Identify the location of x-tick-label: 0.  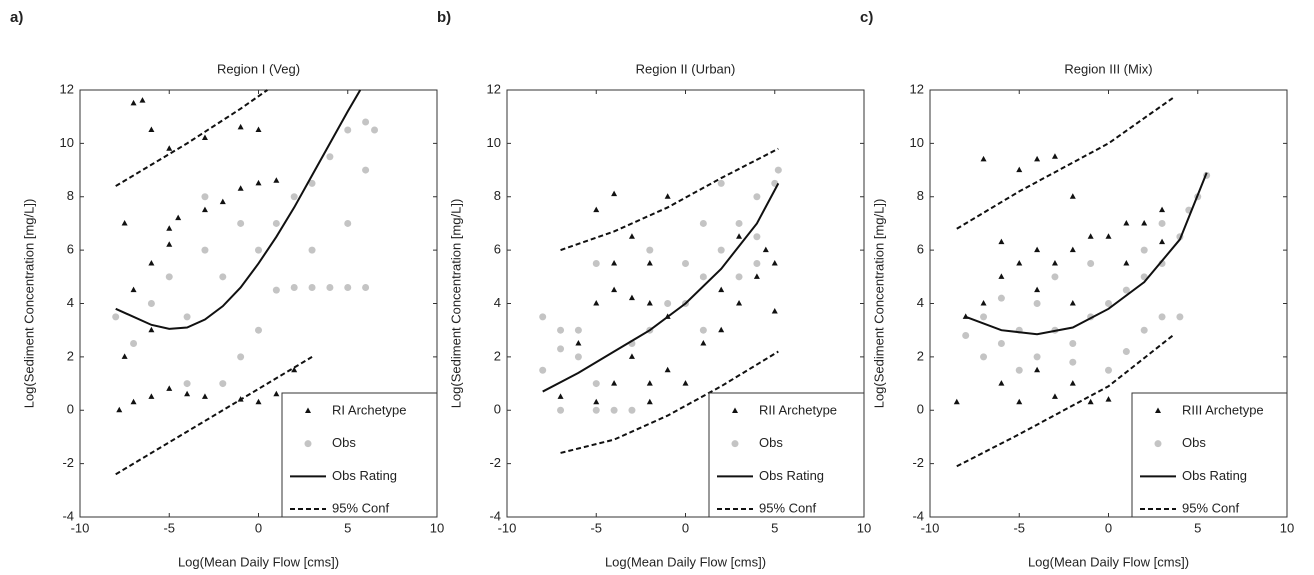
(258, 527).